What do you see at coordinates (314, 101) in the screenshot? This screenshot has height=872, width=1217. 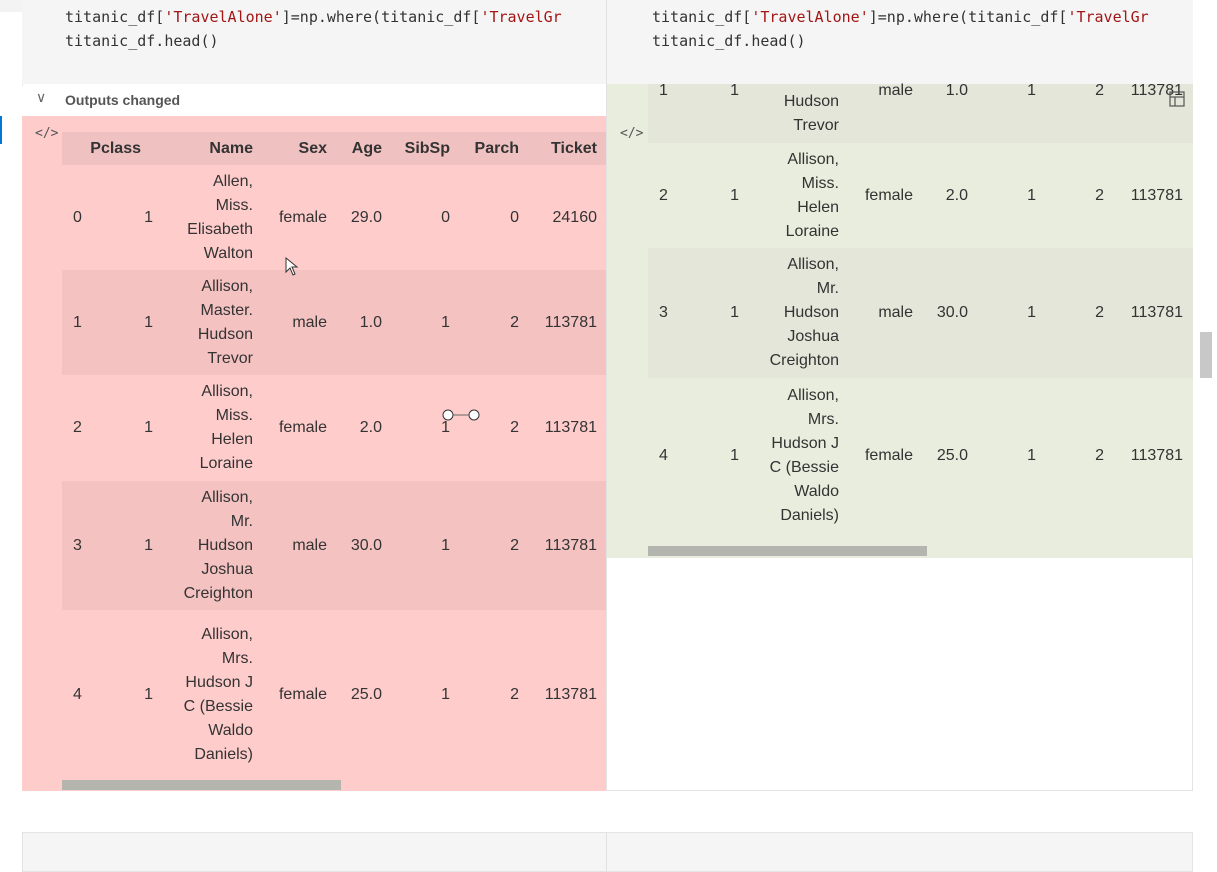 I see `outputs-changed-header: ∨ Outputs changed` at bounding box center [314, 101].